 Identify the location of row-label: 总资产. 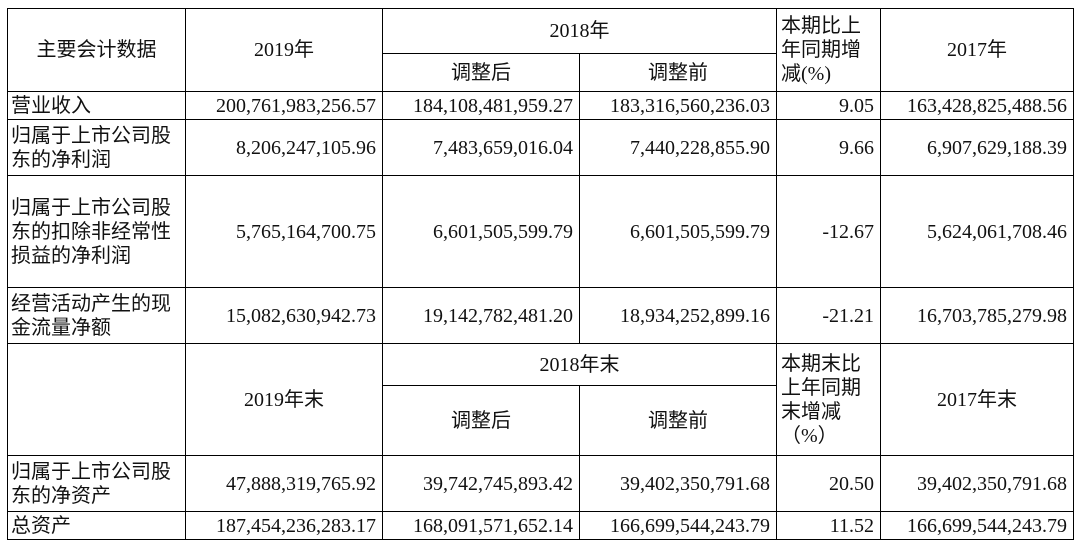
(96, 525).